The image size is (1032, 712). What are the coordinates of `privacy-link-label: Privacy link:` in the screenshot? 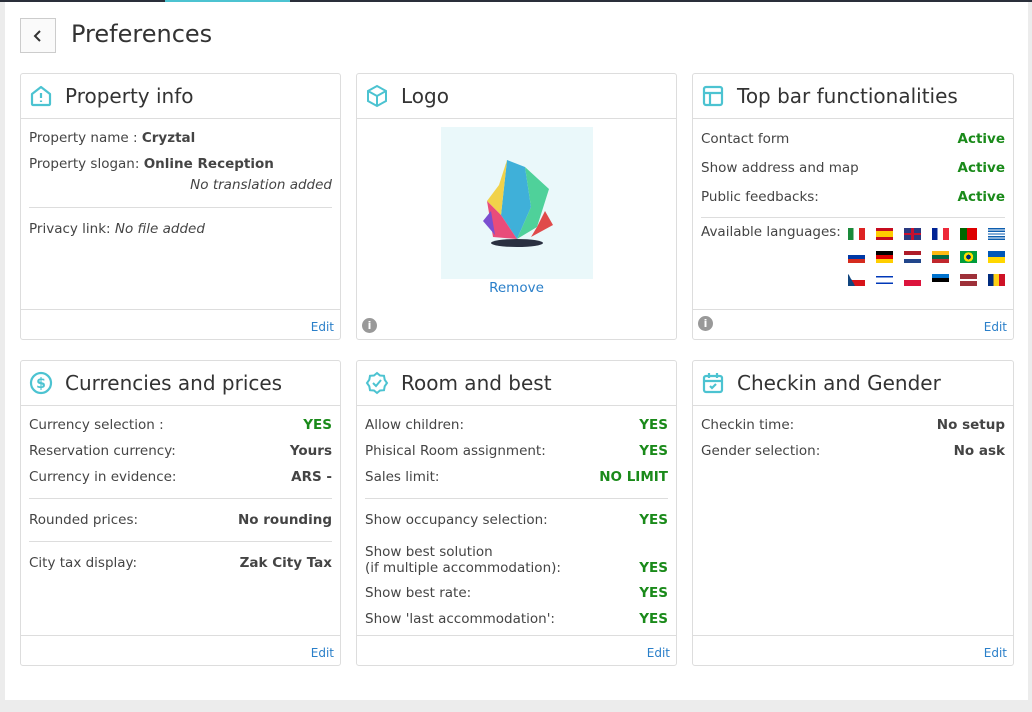 It's located at (70, 229).